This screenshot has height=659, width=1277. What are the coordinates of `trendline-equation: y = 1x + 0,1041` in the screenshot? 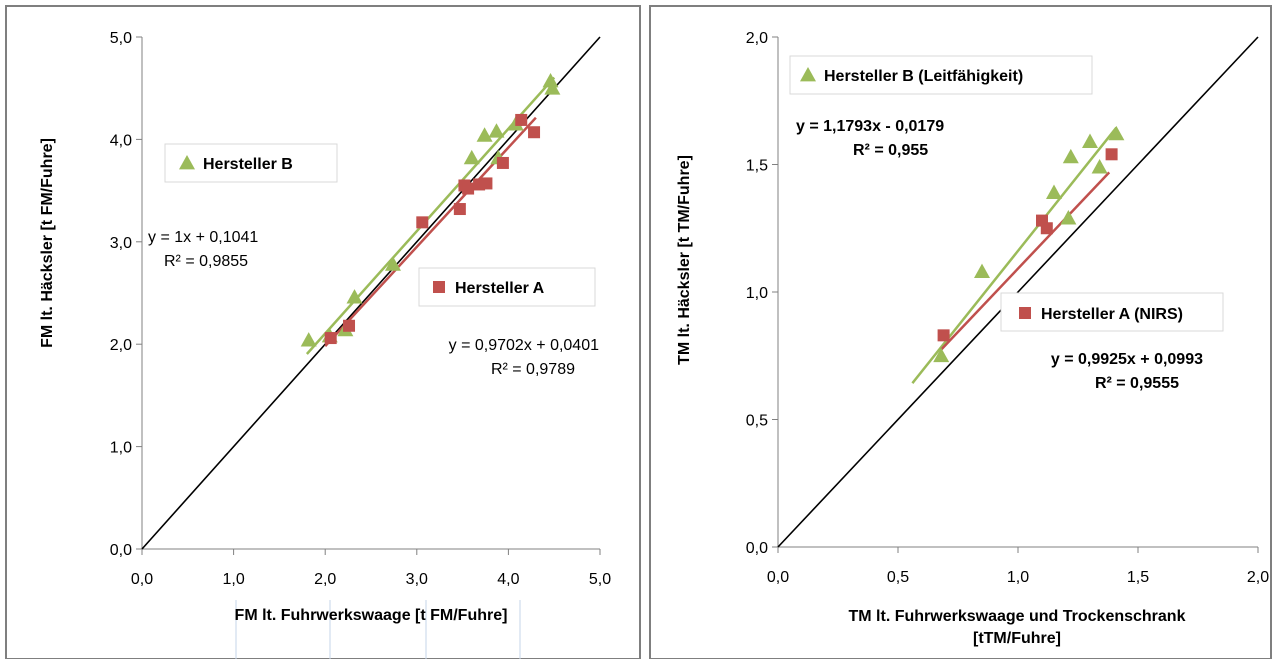 It's located at (203, 237).